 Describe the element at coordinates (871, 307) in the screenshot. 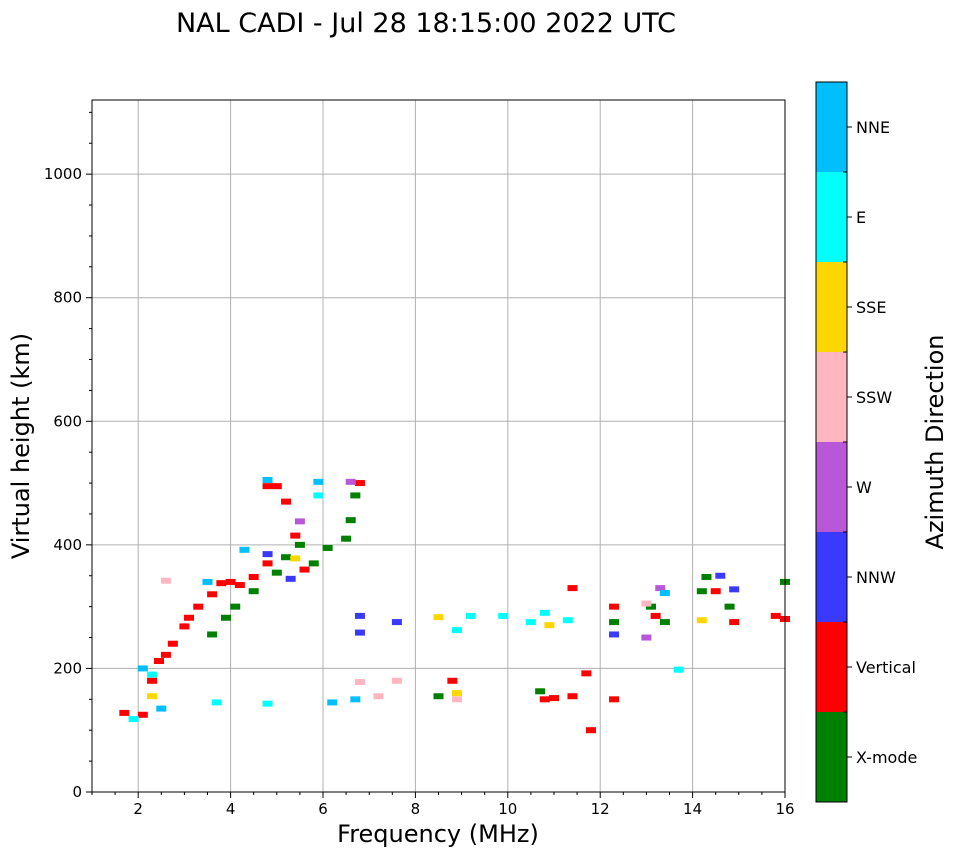

I see `colorbar-tick-label: SSE` at that location.